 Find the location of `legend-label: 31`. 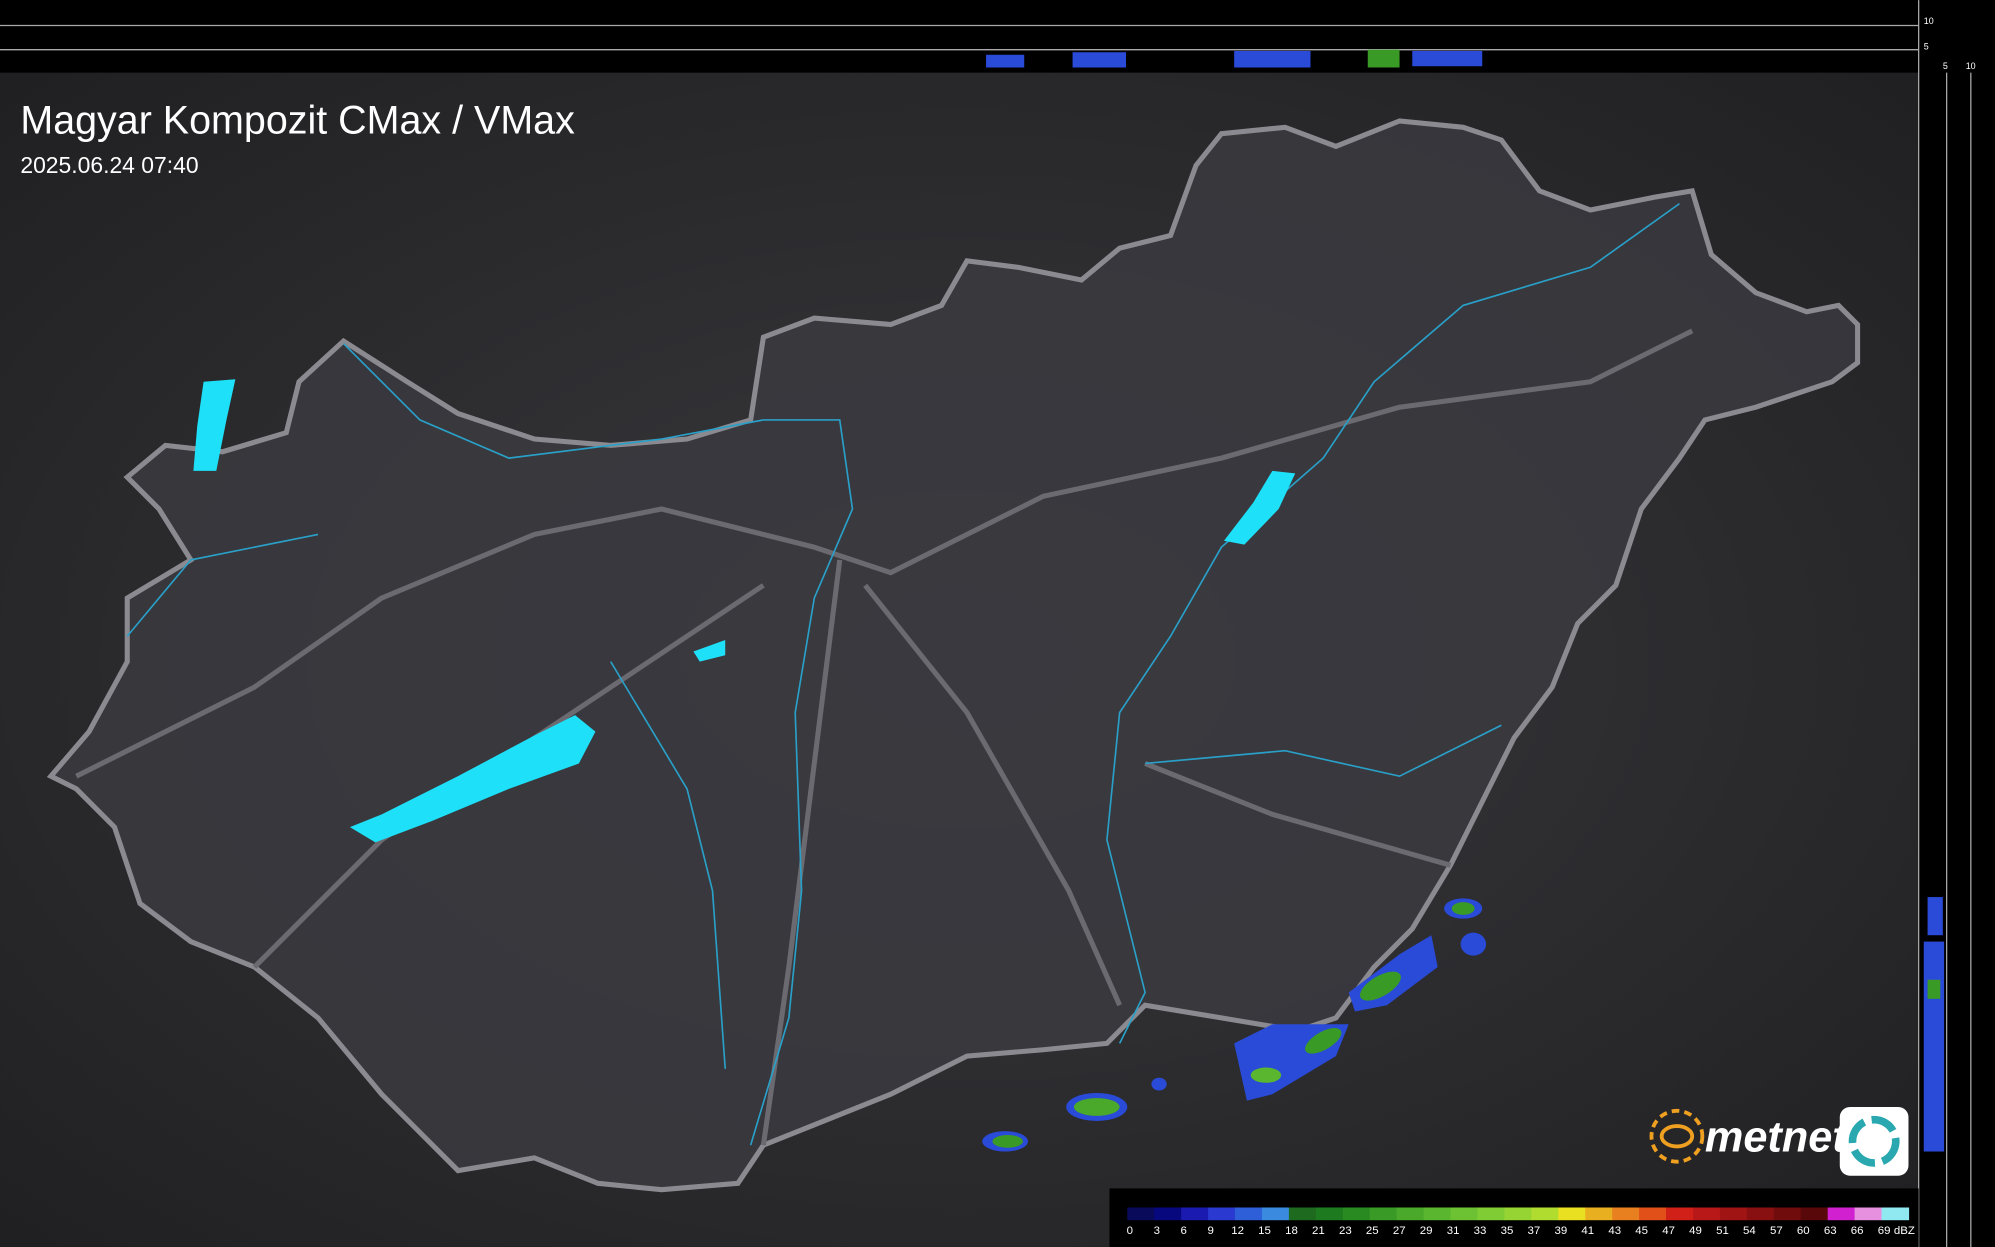

legend-label: 31 is located at coordinates (1453, 1231).